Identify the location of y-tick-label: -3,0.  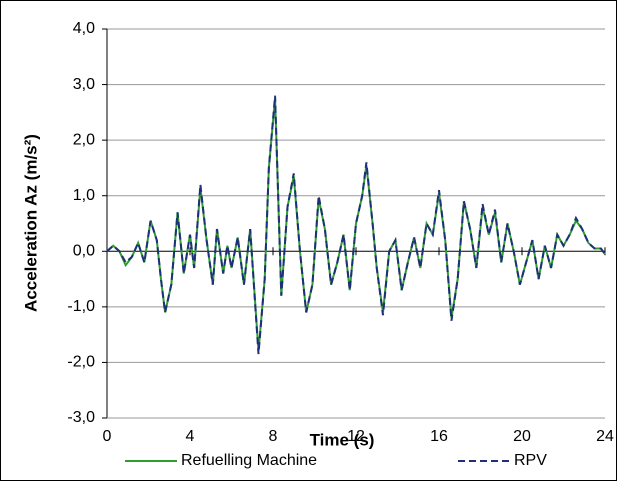
(81, 417).